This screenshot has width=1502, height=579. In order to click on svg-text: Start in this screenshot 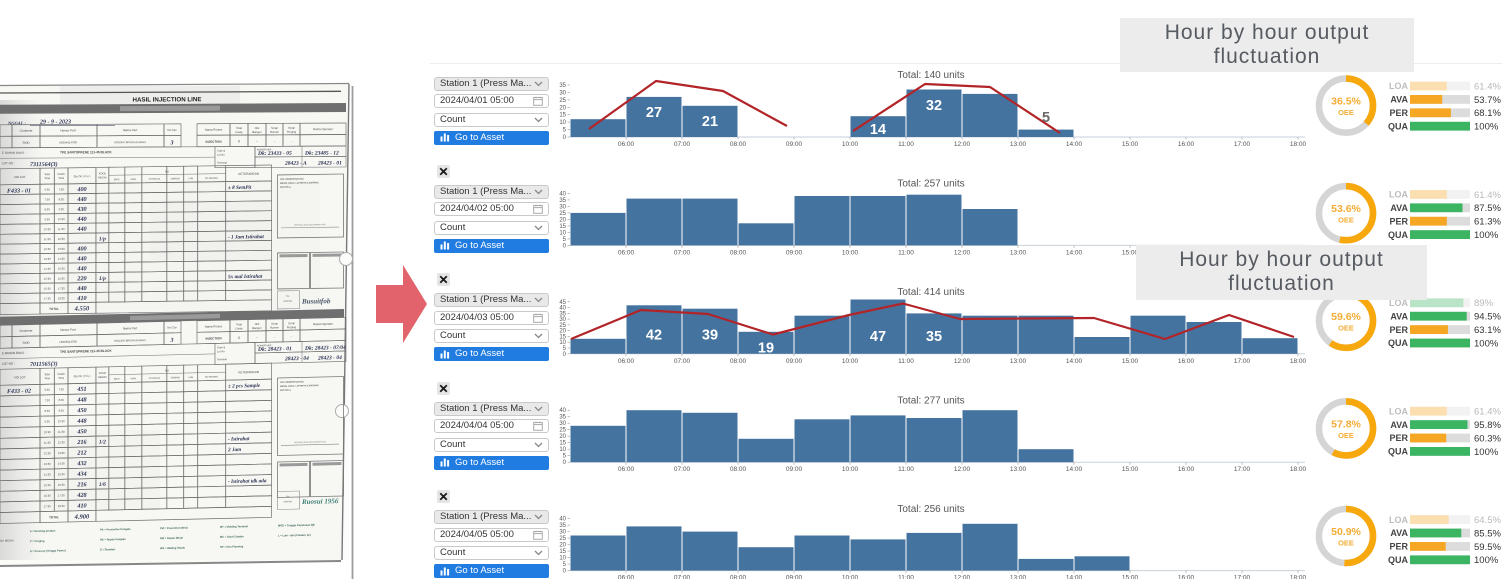, I will do `click(47, 174)`.